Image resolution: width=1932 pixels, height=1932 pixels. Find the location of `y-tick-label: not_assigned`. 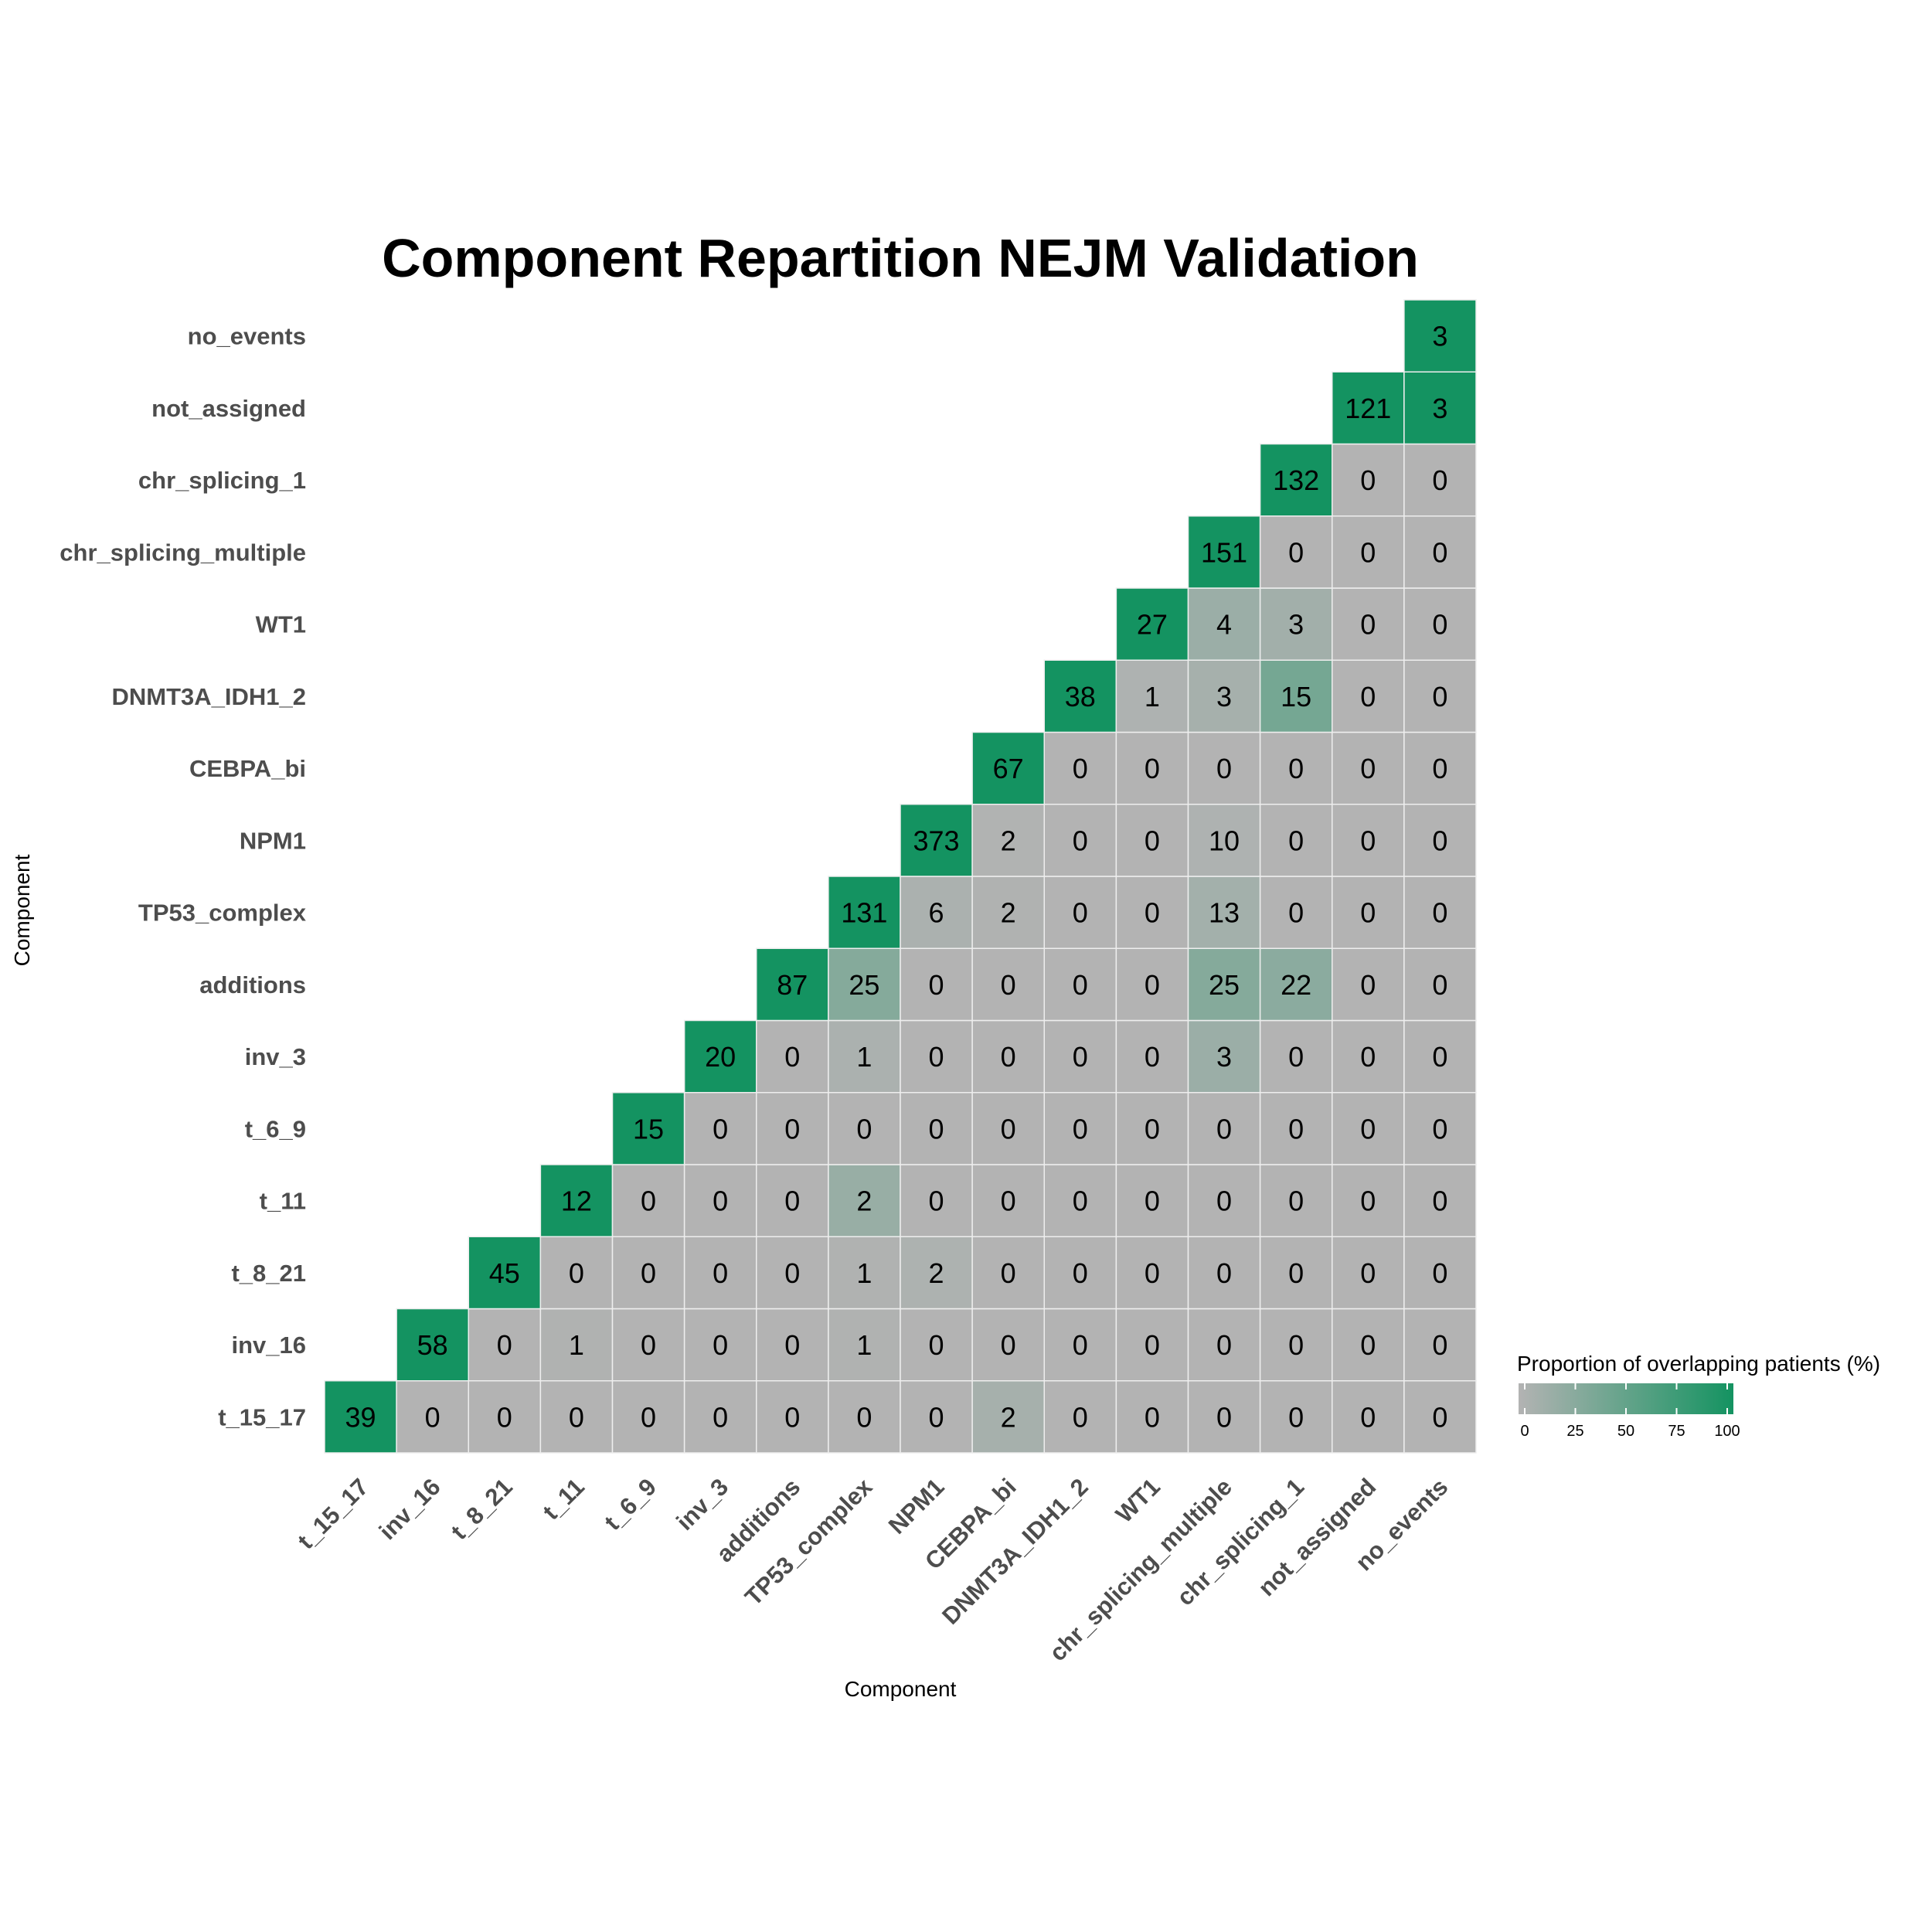

y-tick-label: not_assigned is located at coordinates (228, 408).